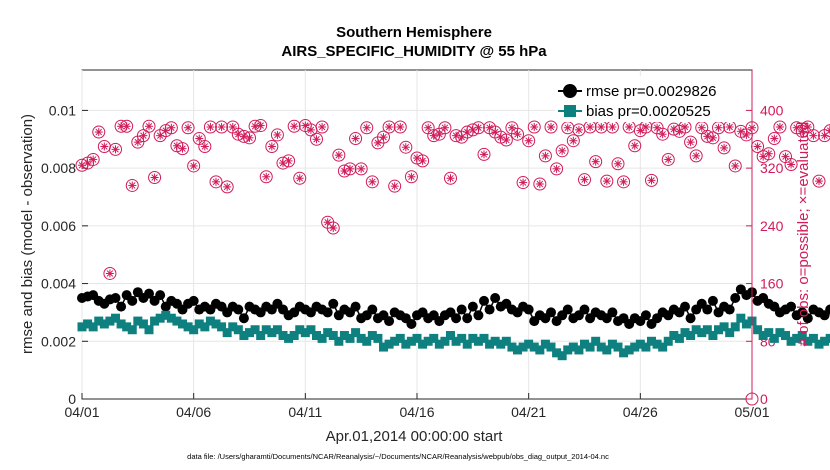  Describe the element at coordinates (305, 412) in the screenshot. I see `x-tick-label: 04/11` at that location.